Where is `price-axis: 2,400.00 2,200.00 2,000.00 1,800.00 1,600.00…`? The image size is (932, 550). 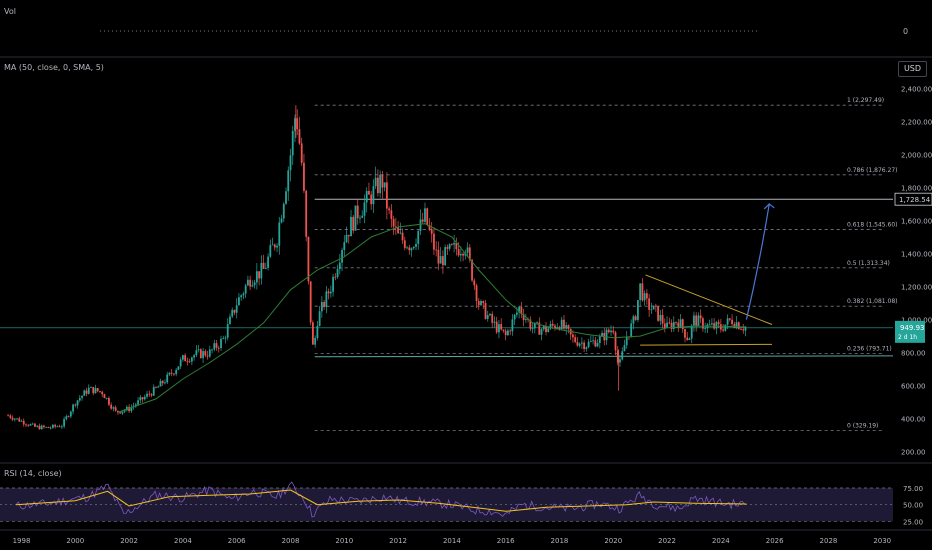 price-axis: 2,400.00 2,200.00 2,000.00 1,800.00 1,600.00… is located at coordinates (913, 271).